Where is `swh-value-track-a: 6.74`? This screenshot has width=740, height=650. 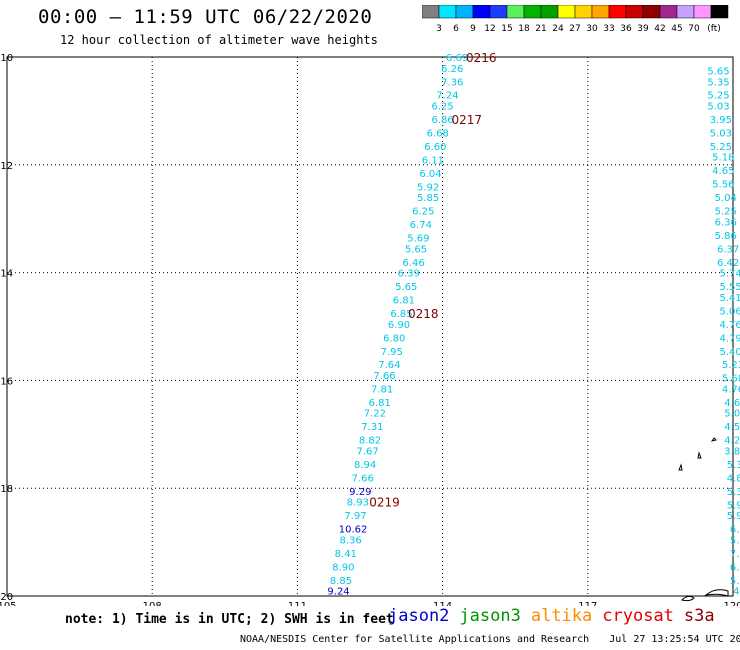 swh-value-track-a: 6.74 is located at coordinates (421, 225).